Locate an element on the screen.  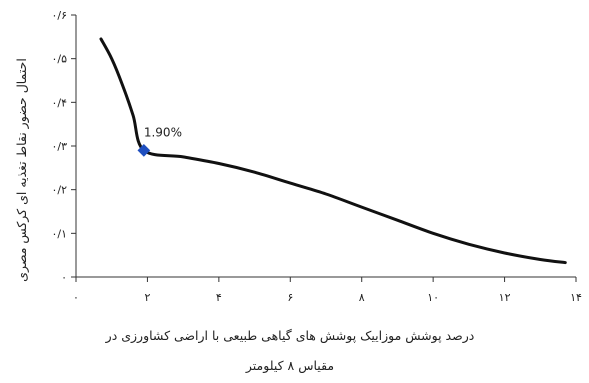
y-tick-label: ۰/۶ is located at coordinates (59, 15).